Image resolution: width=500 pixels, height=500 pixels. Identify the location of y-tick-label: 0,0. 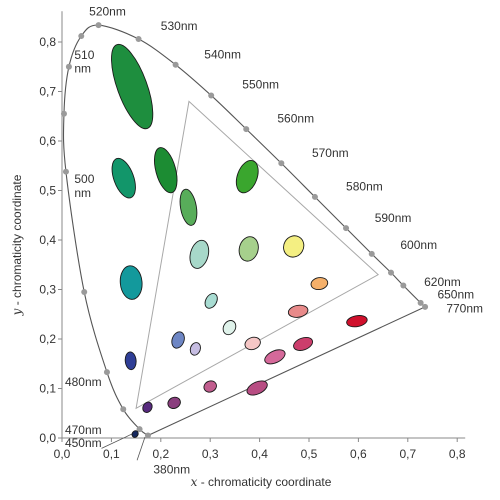
(47, 438).